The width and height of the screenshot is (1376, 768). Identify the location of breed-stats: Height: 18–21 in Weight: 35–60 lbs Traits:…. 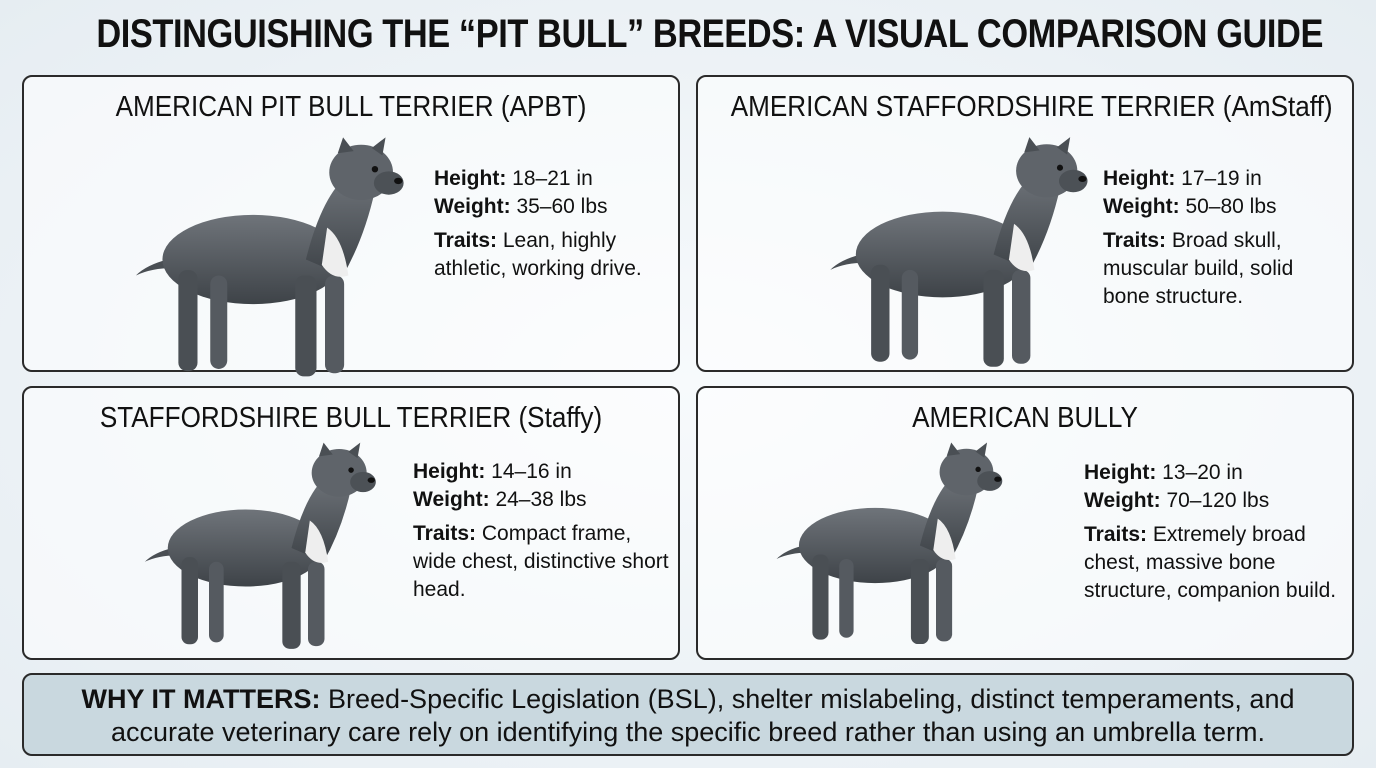
(544, 224).